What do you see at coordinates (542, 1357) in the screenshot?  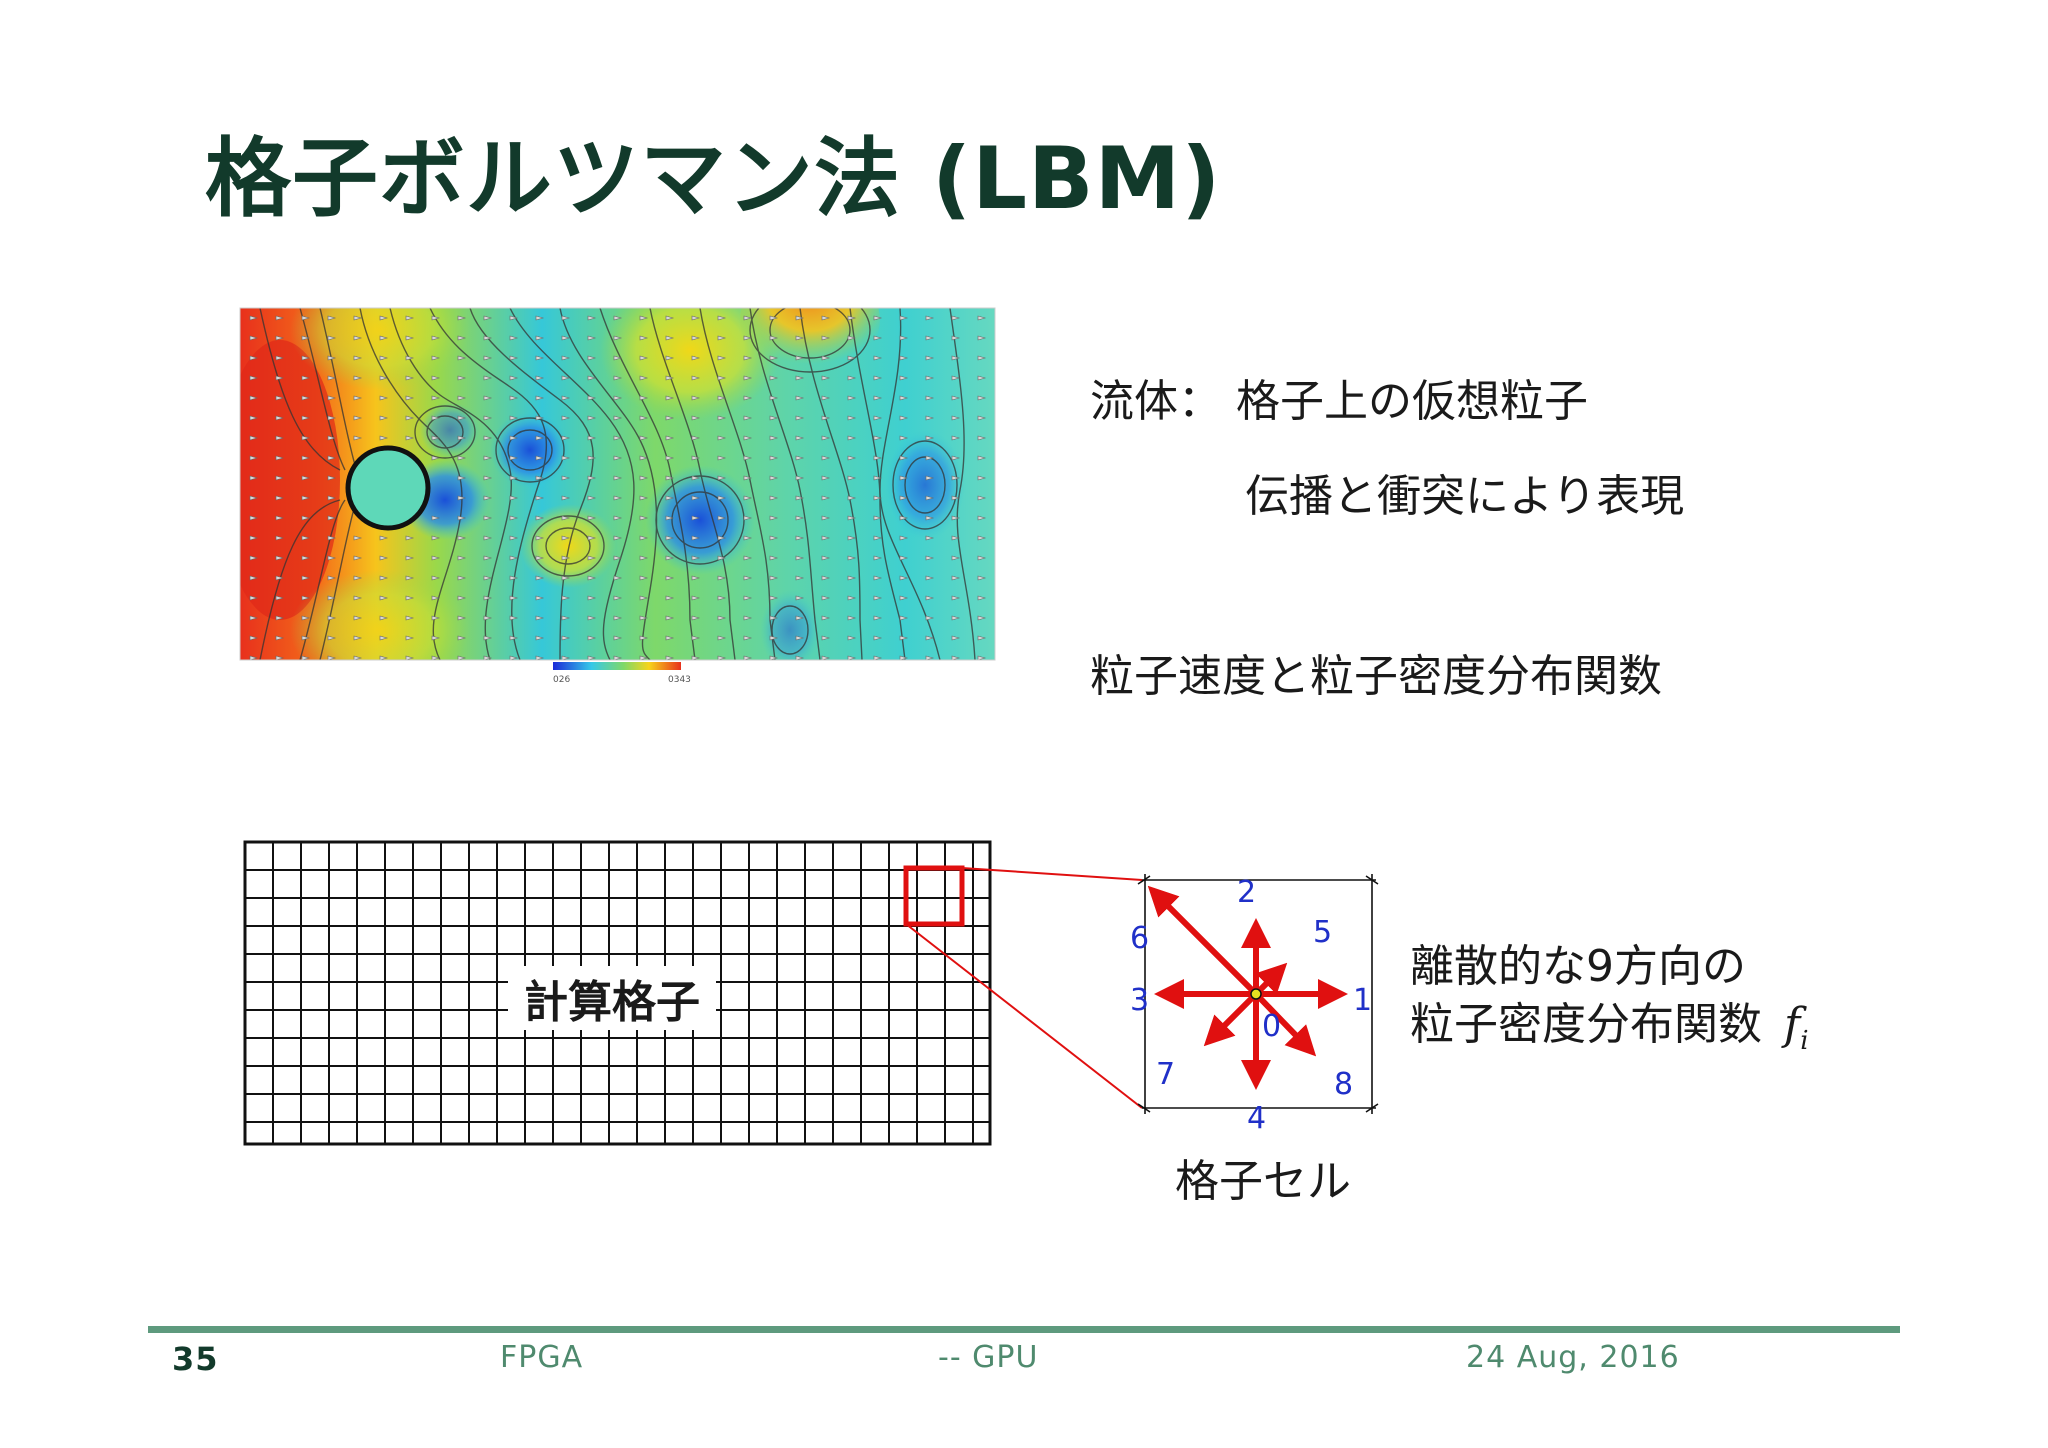 I see `footer-left-text: FPGA` at bounding box center [542, 1357].